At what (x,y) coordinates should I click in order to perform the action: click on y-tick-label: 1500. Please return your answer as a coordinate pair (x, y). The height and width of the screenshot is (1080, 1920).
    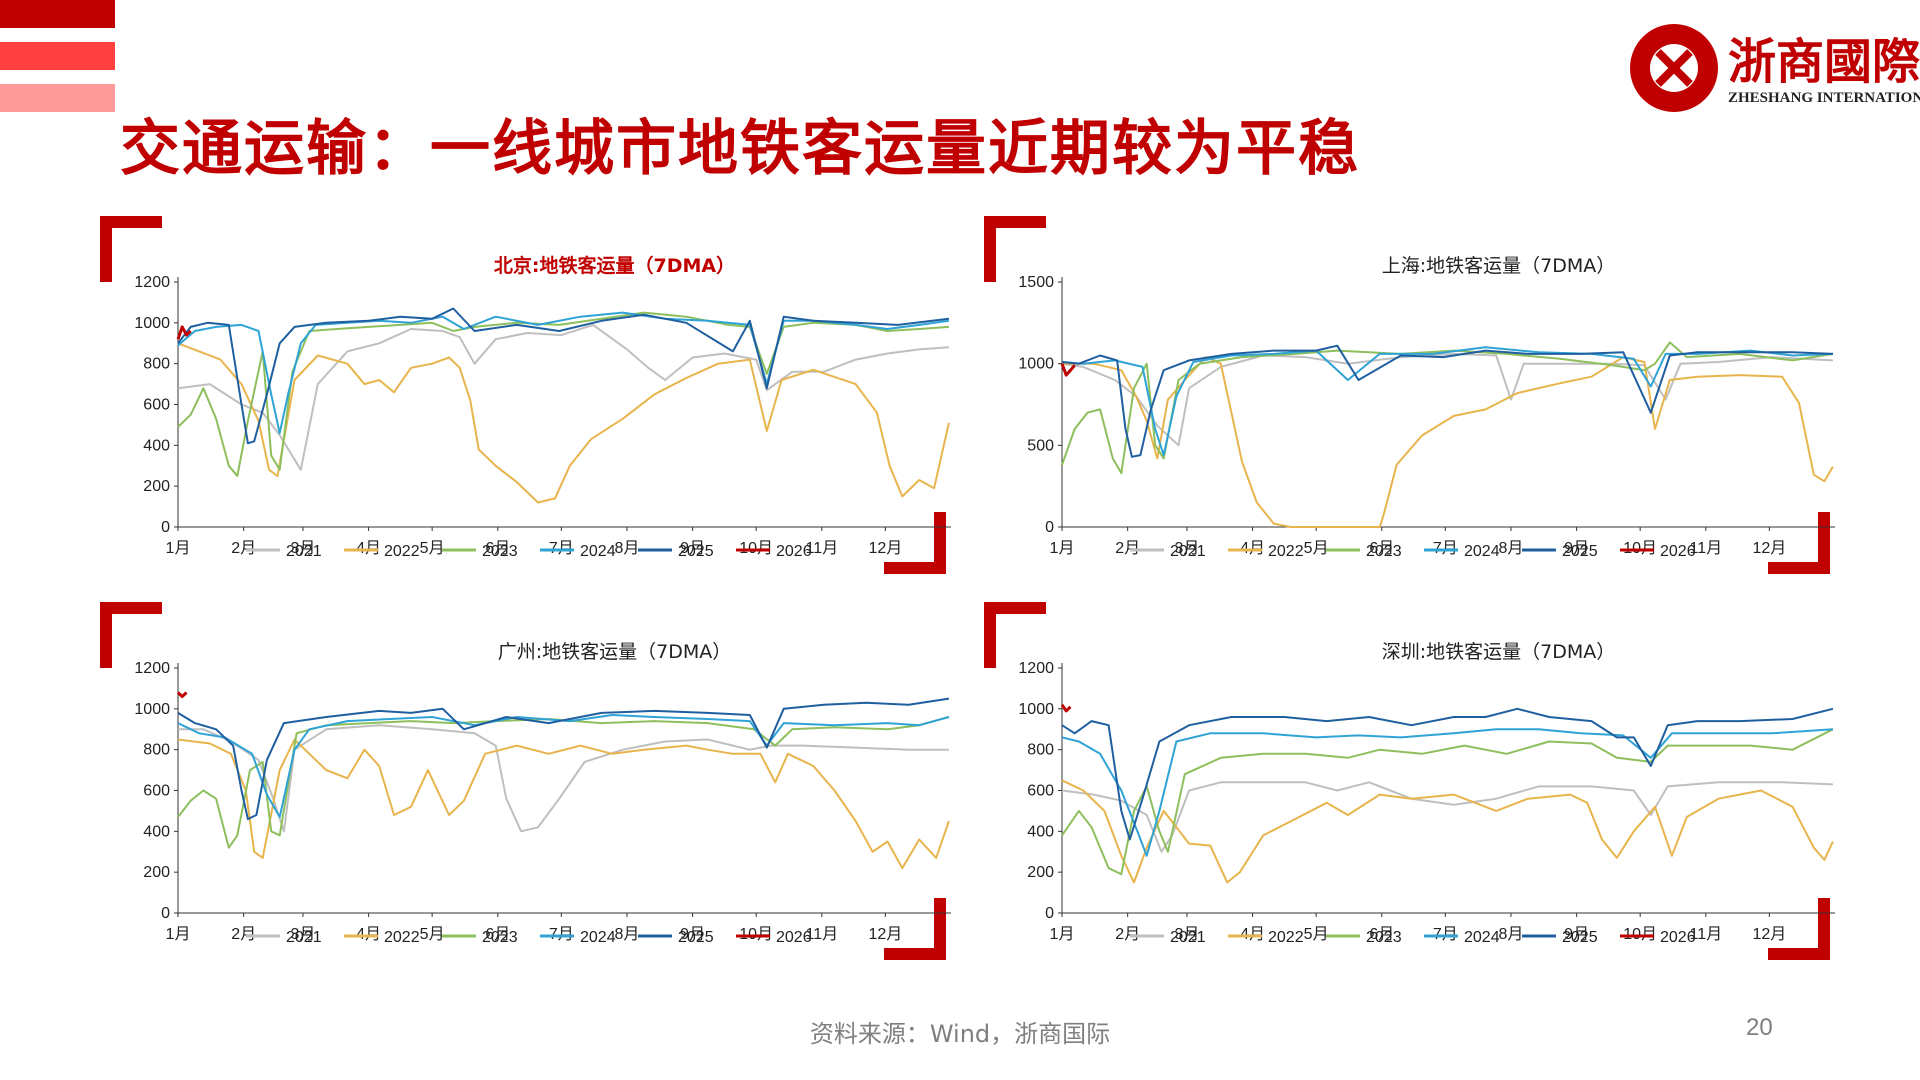
    Looking at the image, I should click on (1036, 282).